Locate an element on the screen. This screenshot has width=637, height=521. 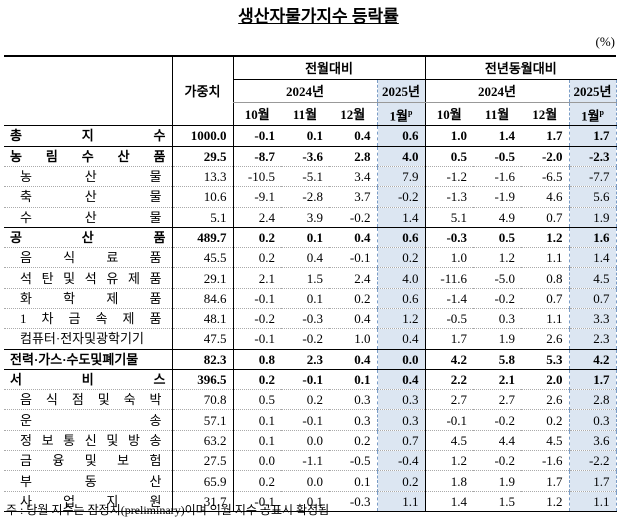
value-cell: 0.1 is located at coordinates (305, 237).